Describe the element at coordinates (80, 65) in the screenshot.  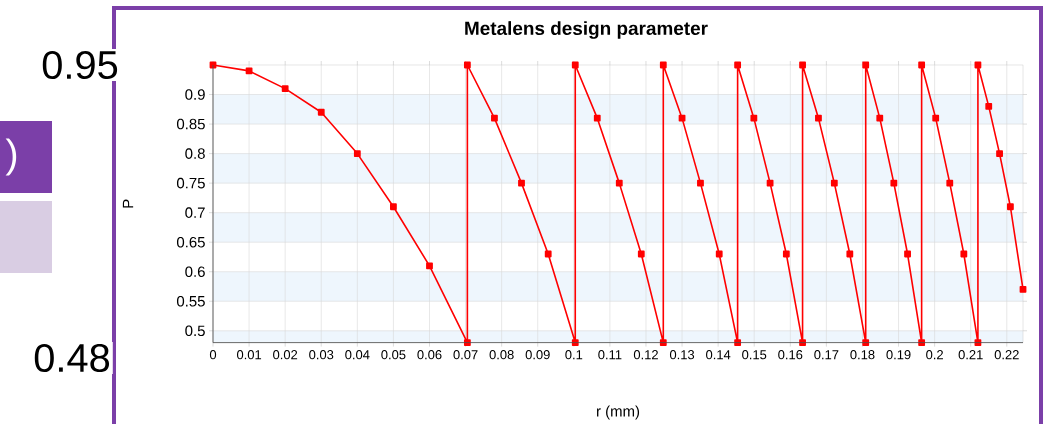
I see `text: 0.95` at that location.